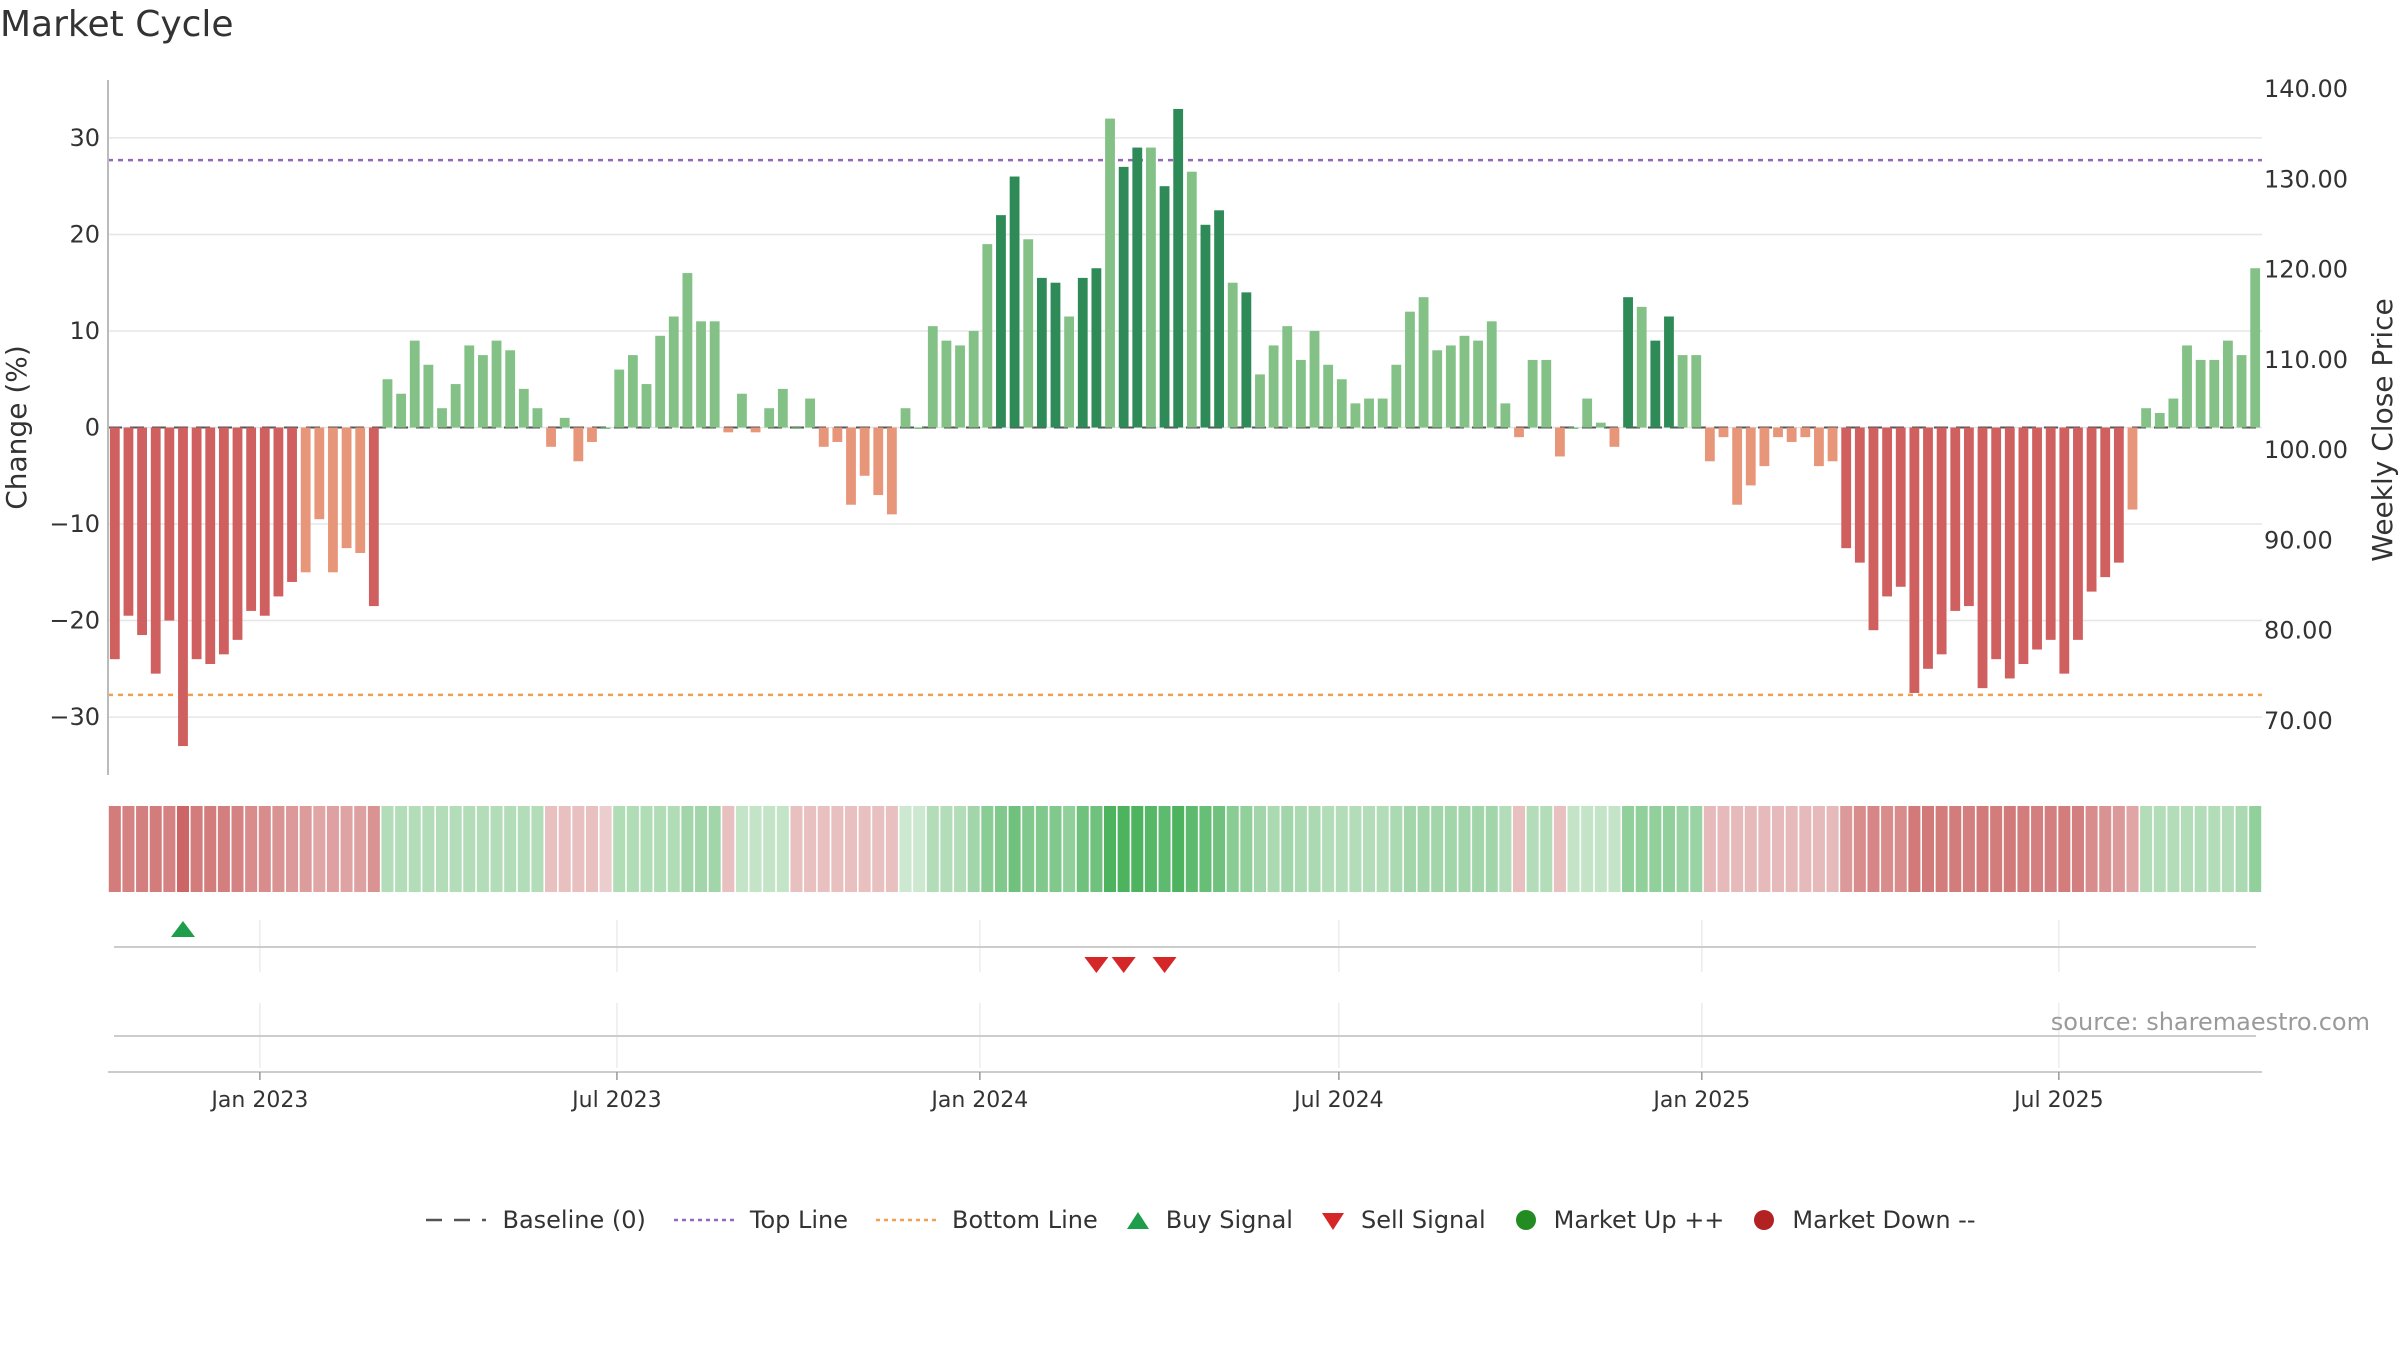 The height and width of the screenshot is (1350, 2400). What do you see at coordinates (84, 331) in the screenshot?
I see `y-tick-label: 10` at bounding box center [84, 331].